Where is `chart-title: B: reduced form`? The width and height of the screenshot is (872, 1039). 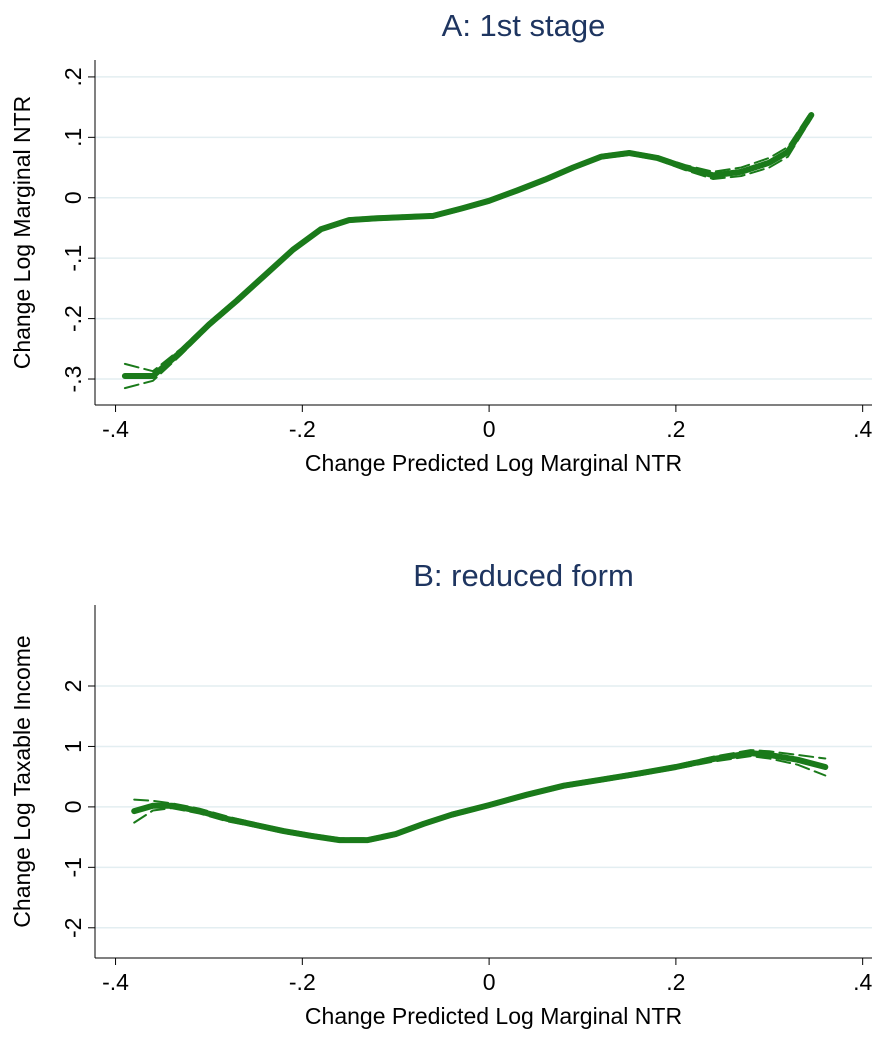 chart-title: B: reduced form is located at coordinates (523, 575).